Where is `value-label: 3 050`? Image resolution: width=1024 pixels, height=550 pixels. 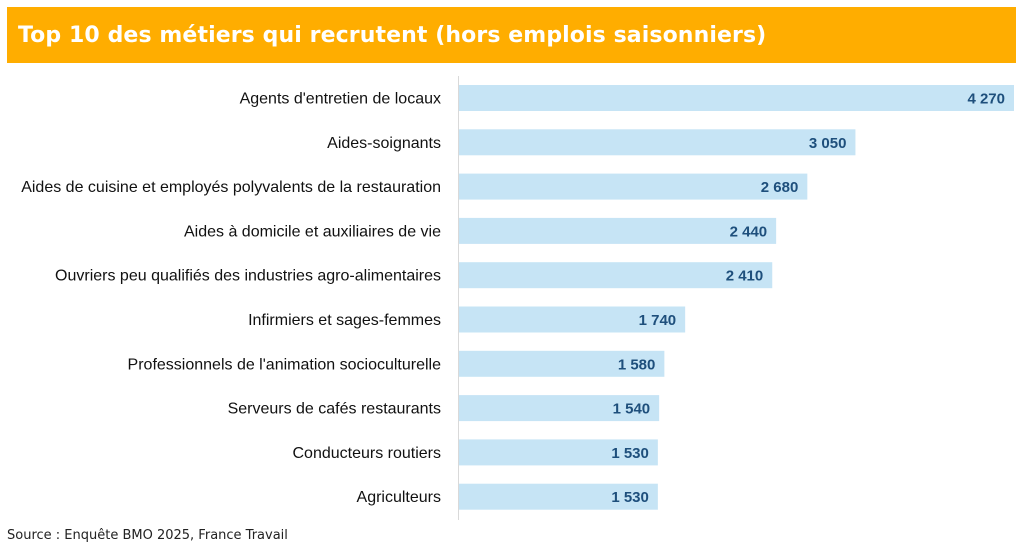 value-label: 3 050 is located at coordinates (828, 143).